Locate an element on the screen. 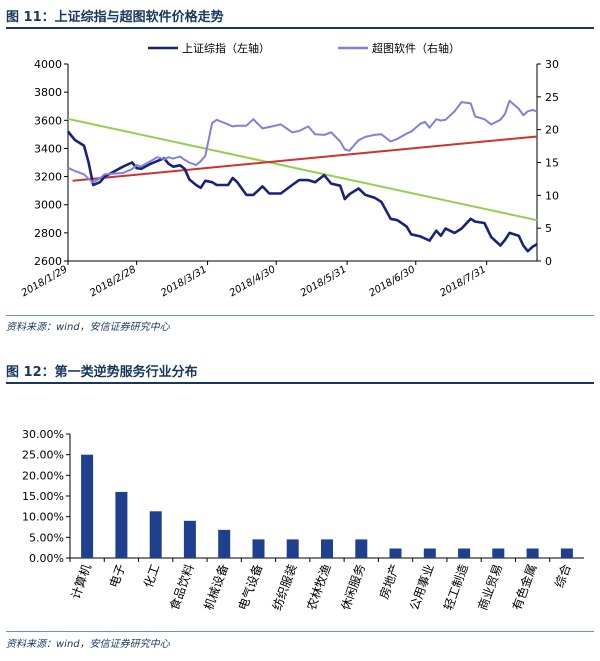 The height and width of the screenshot is (661, 600). y-axis-tick-label: 10.00% is located at coordinates (43, 517).